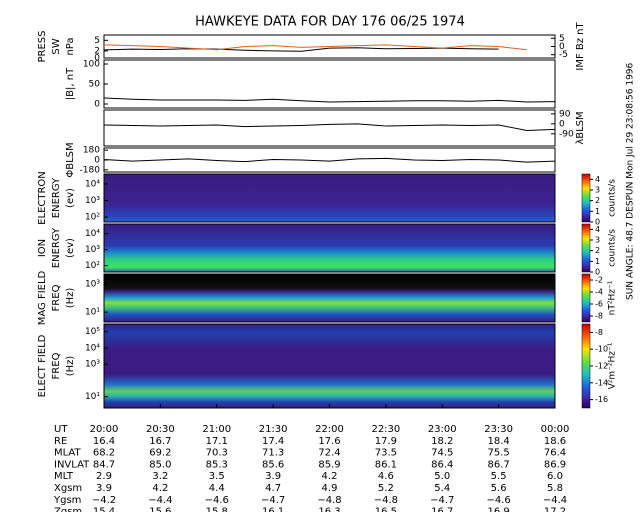  What do you see at coordinates (70, 46) in the screenshot?
I see `y-axis-label: nPa` at bounding box center [70, 46].